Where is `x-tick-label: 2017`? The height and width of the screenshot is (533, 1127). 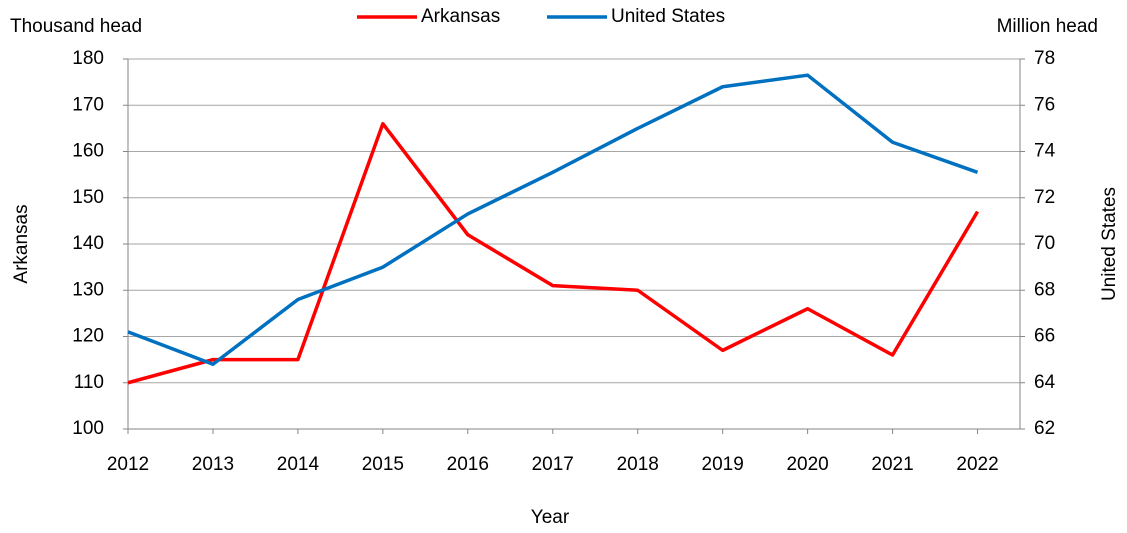 x-tick-label: 2017 is located at coordinates (553, 464).